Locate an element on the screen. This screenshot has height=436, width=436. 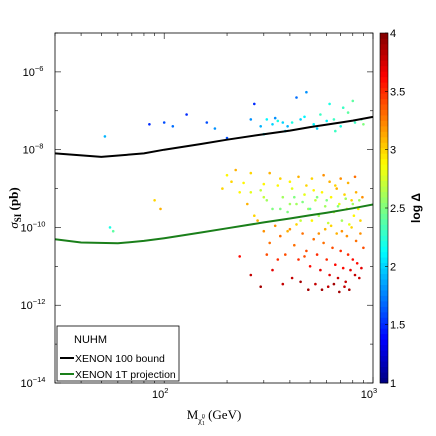
xenon1t-projection-line is located at coordinates (214, 224).